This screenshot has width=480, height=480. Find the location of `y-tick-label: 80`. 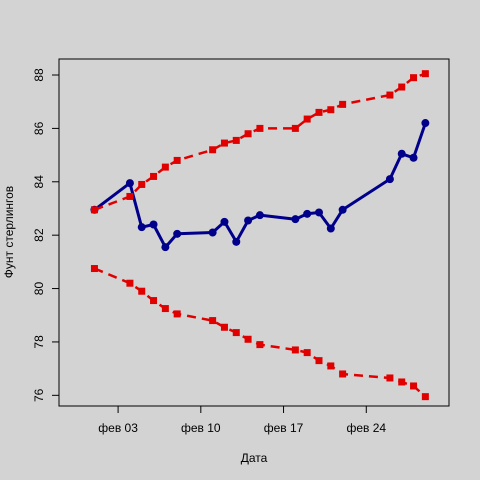

y-tick-label: 80 is located at coordinates (39, 289).